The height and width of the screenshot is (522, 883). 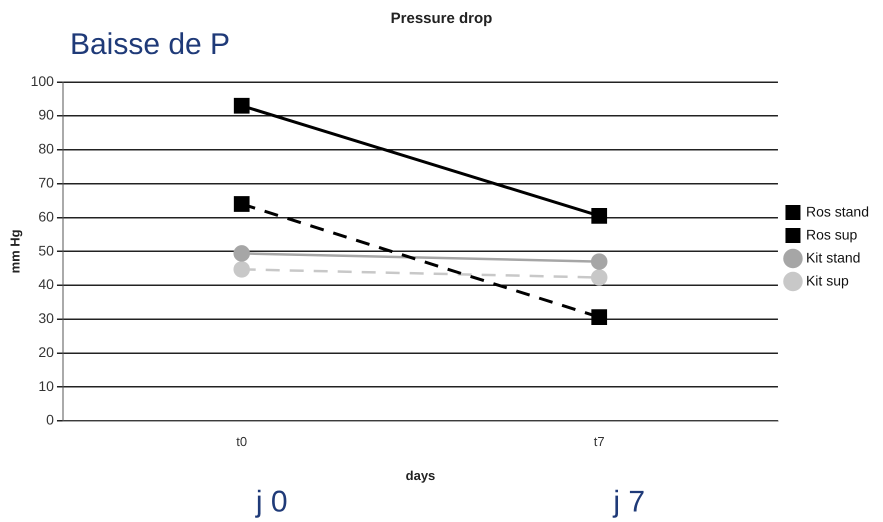 What do you see at coordinates (838, 211) in the screenshot?
I see `legend-label: Ros stand` at bounding box center [838, 211].